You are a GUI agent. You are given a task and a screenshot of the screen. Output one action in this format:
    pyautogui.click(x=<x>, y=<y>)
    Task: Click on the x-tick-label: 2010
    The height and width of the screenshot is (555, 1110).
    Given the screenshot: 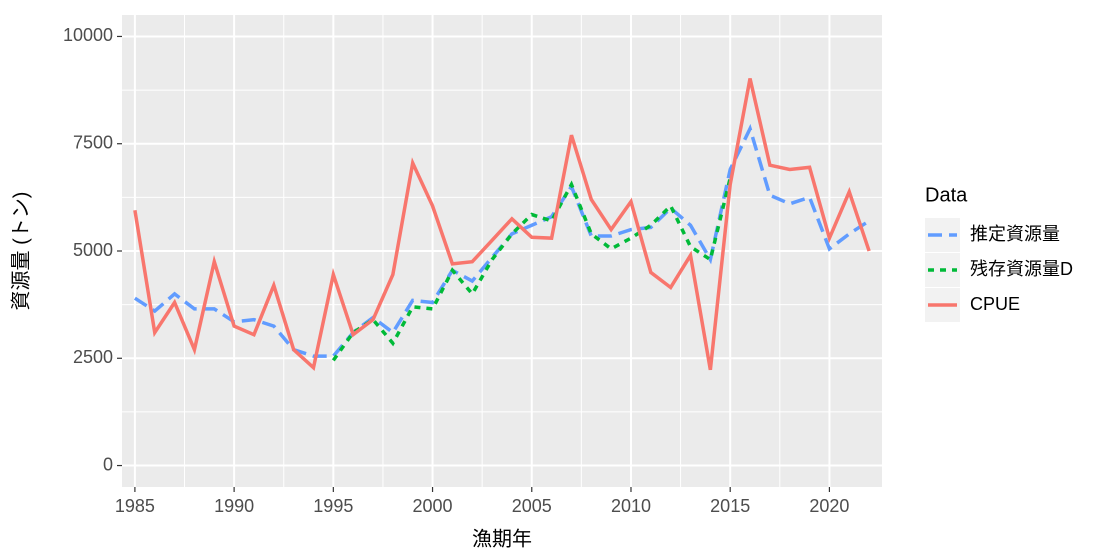 What is the action you would take?
    pyautogui.click(x=631, y=506)
    